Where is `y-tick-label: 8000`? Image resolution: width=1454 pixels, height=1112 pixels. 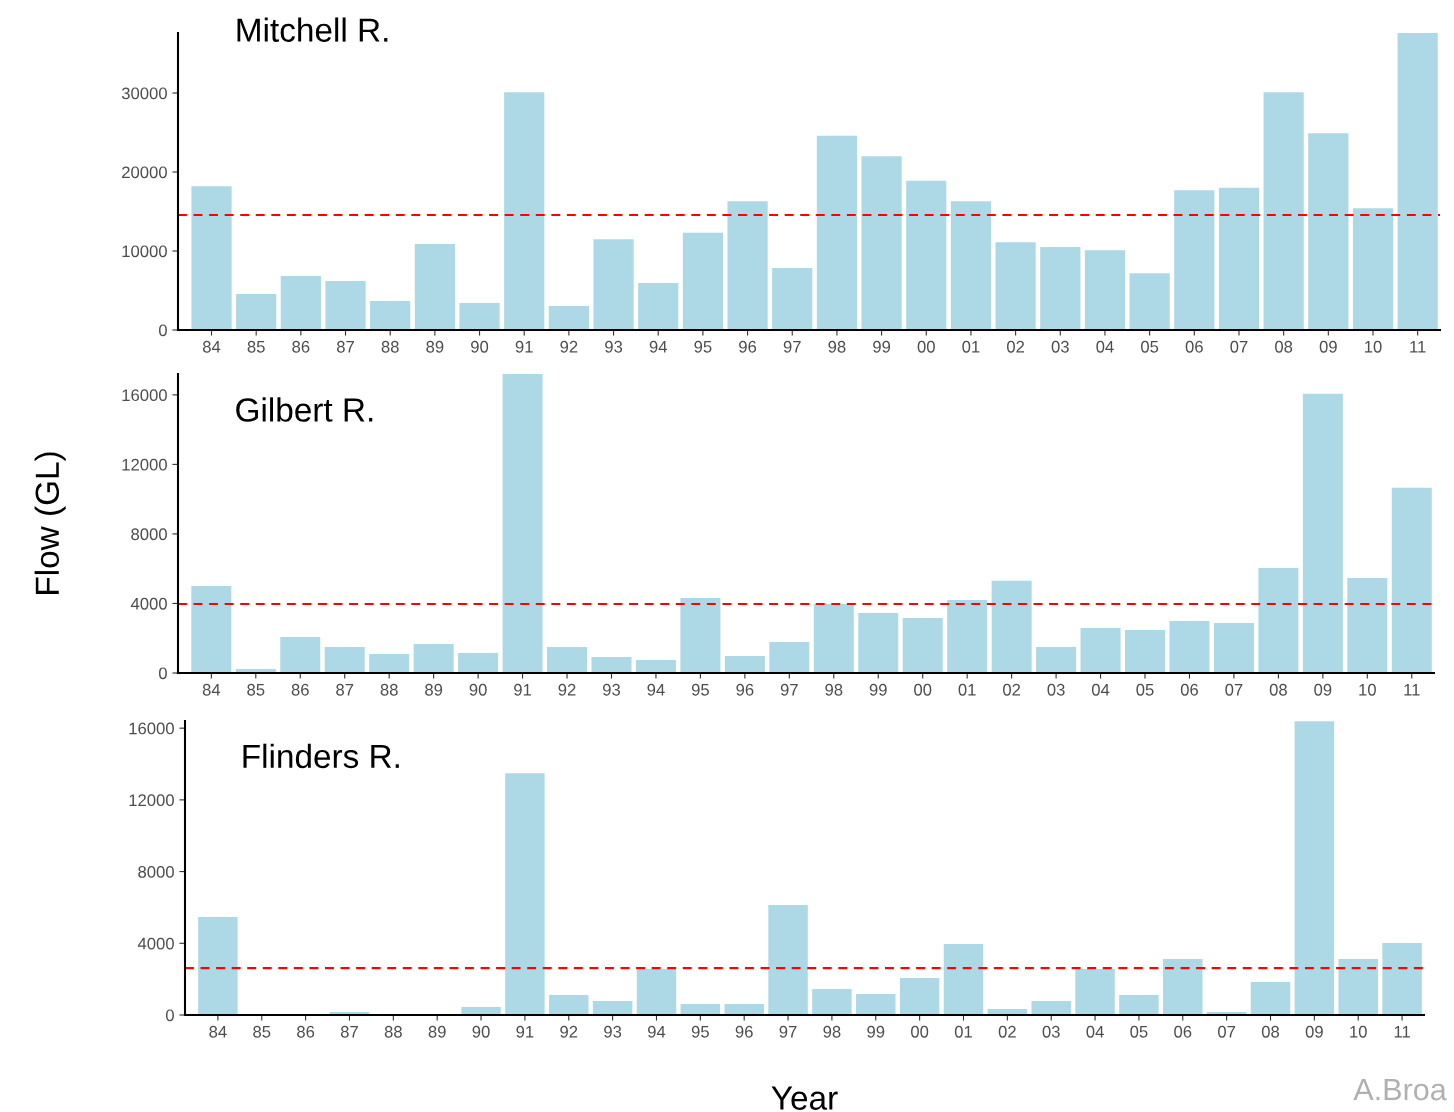 y-tick-label: 8000 is located at coordinates (149, 534).